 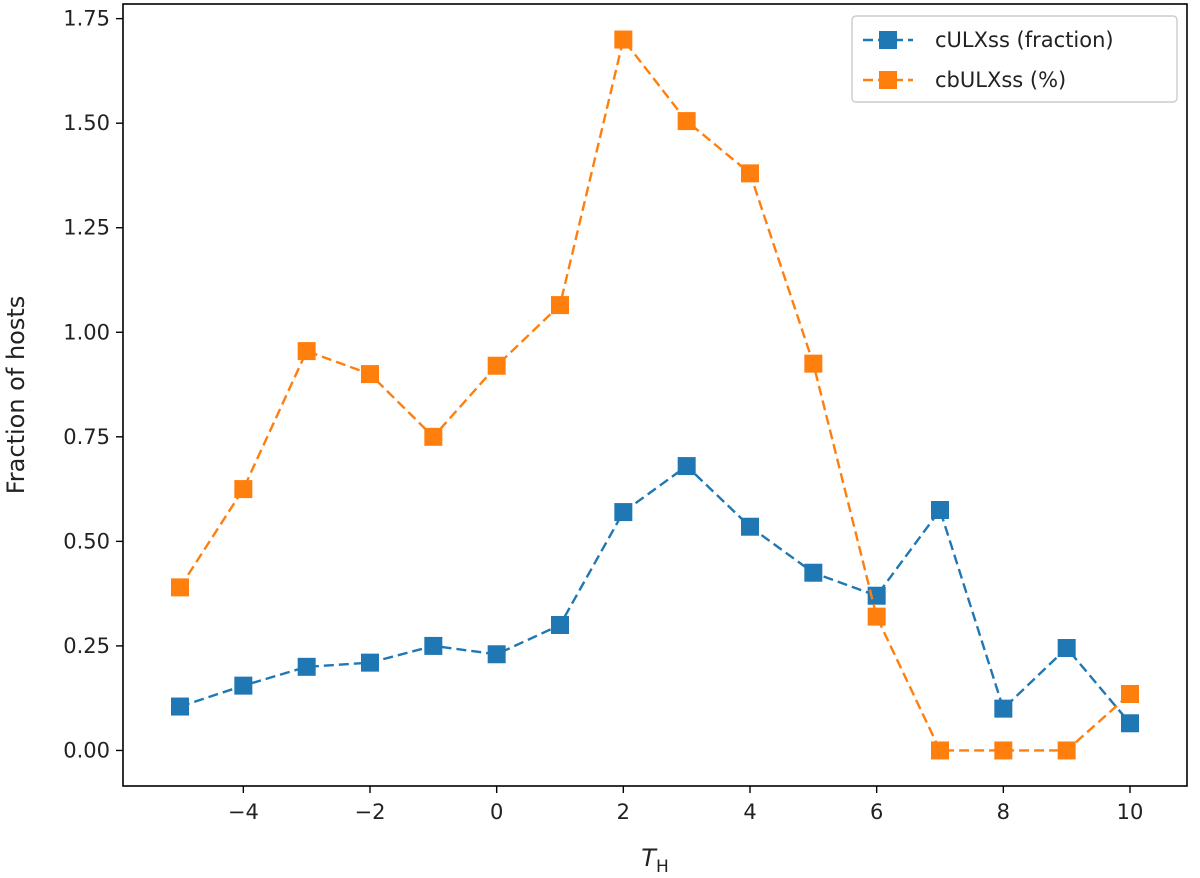 I want to click on x-axis-title-subscript: H, so click(x=662, y=867).